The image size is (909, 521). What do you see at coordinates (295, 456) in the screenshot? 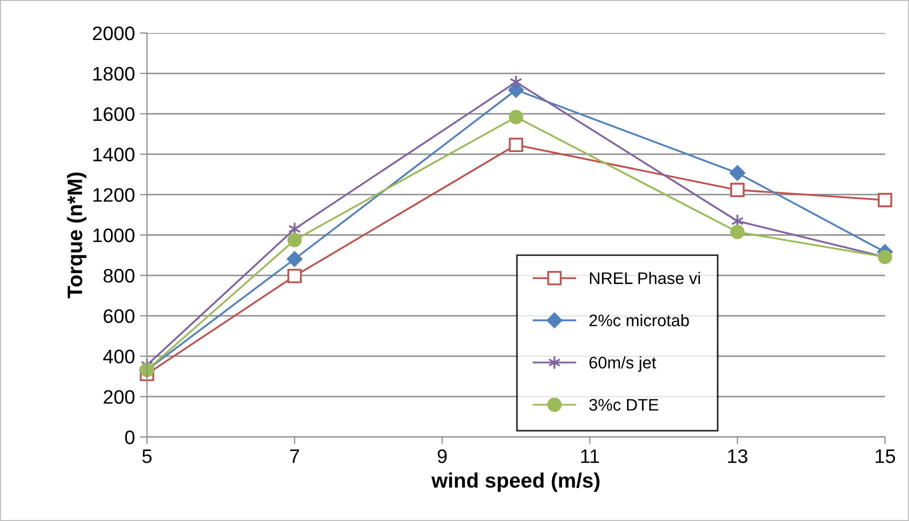
I see `x-tick-label: 7` at bounding box center [295, 456].